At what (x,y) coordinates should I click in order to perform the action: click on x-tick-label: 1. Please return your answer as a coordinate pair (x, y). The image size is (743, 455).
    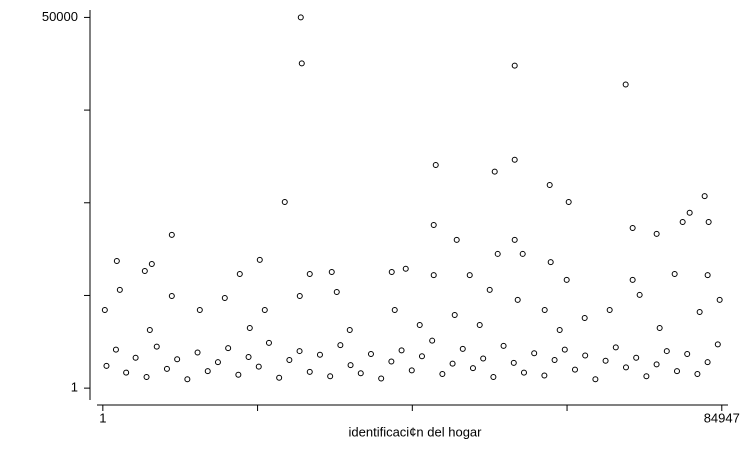
    Looking at the image, I should click on (102, 417).